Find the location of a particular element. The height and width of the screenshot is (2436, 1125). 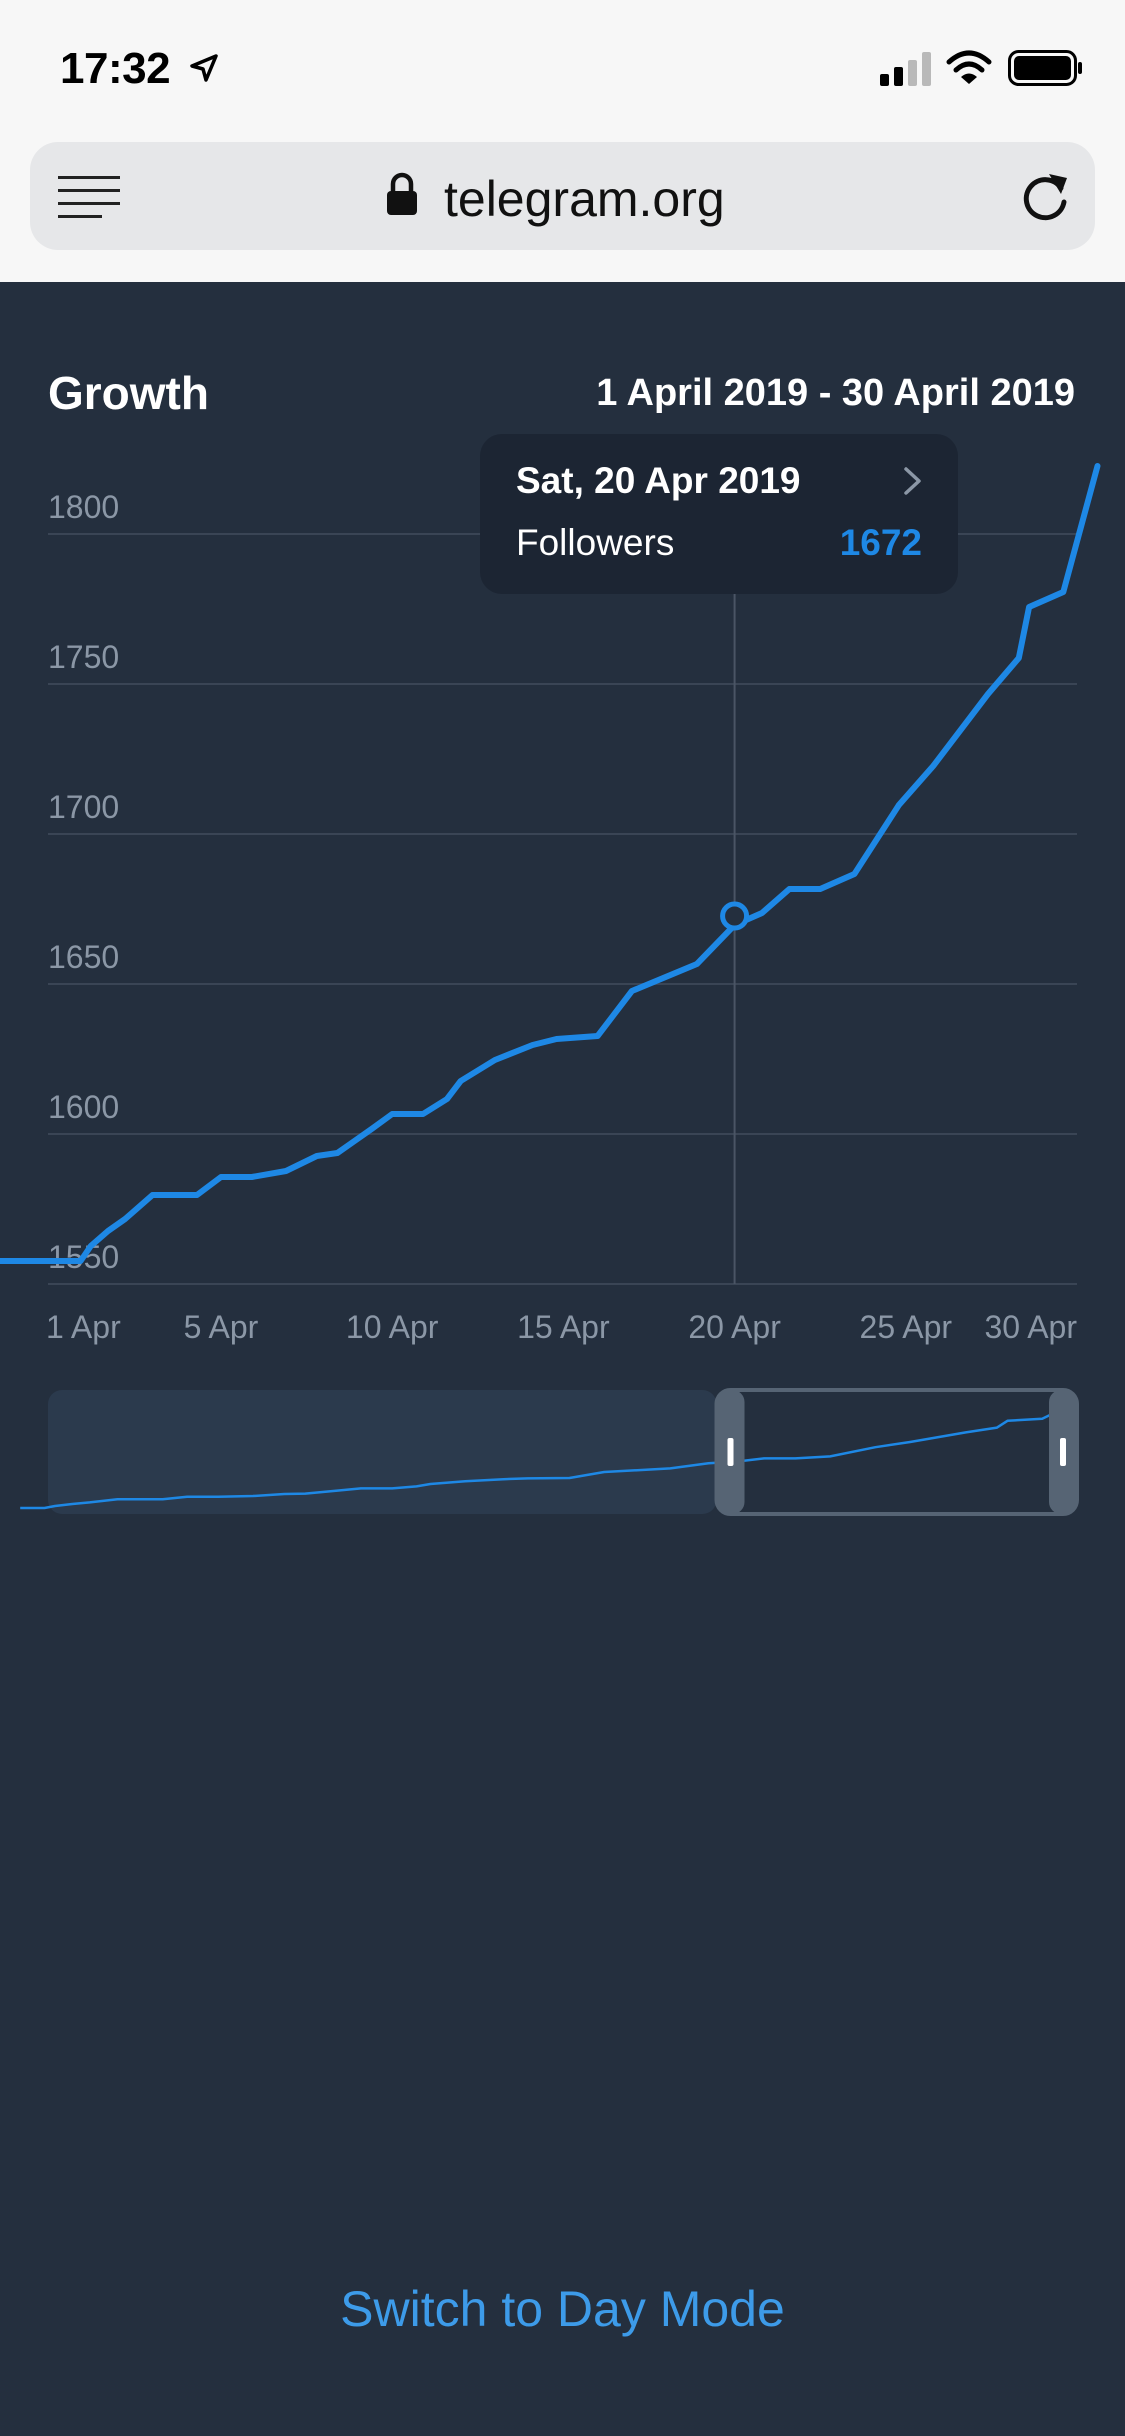

handle-grip-left-icon is located at coordinates (730, 1452).